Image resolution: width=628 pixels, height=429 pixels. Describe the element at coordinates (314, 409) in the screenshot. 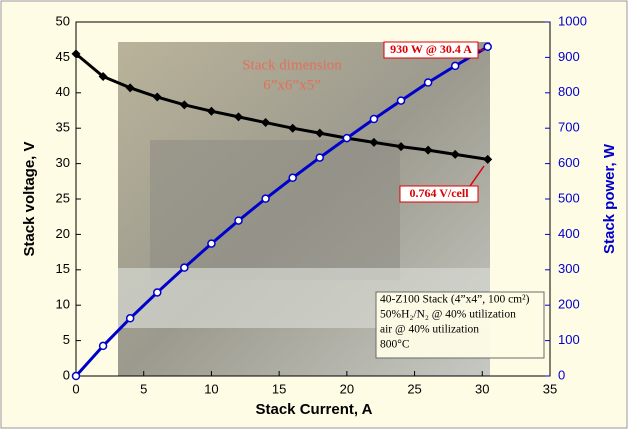

I see `x-axis-title: Stack Current, A` at that location.